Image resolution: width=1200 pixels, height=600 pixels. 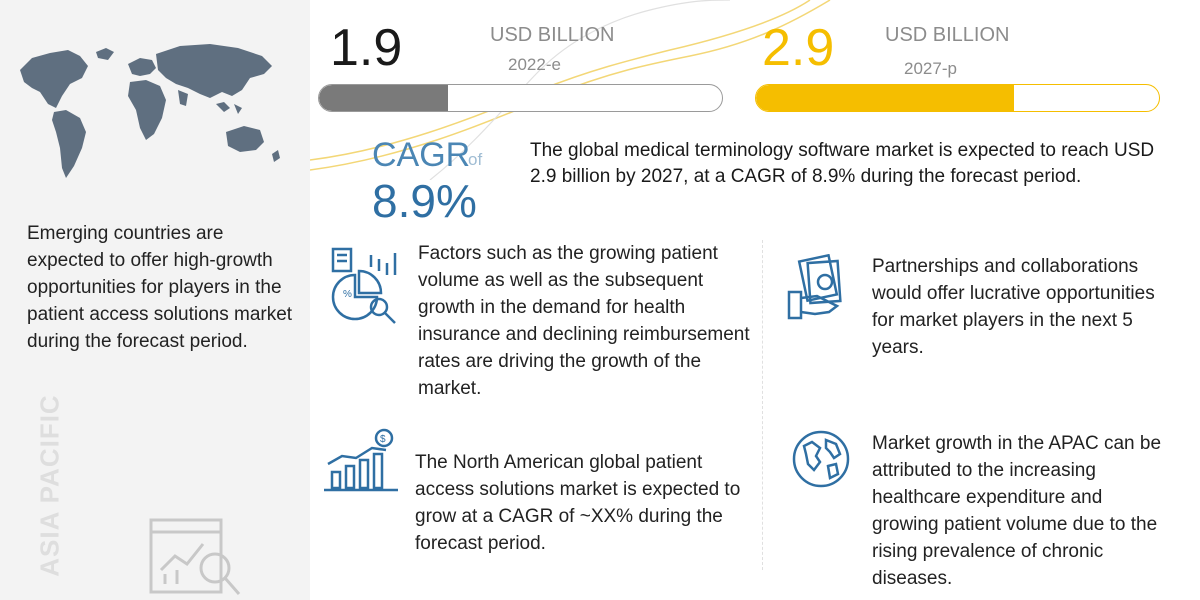 I want to click on current-market-bar-fill, so click(x=383, y=98).